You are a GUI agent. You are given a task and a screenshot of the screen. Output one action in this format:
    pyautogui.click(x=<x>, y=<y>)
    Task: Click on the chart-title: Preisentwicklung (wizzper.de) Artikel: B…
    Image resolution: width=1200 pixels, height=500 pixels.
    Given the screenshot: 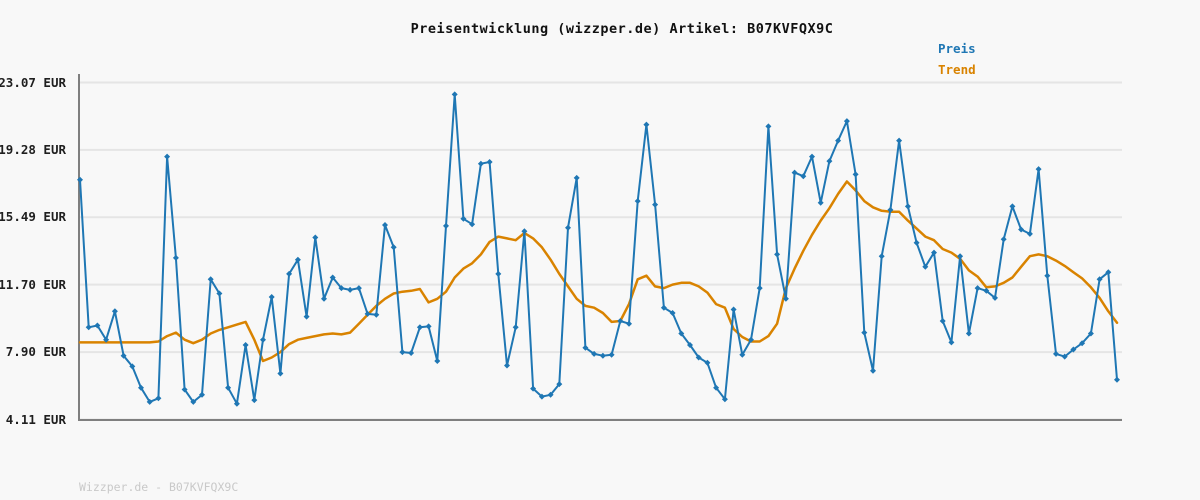 What is the action you would take?
    pyautogui.click(x=622, y=29)
    